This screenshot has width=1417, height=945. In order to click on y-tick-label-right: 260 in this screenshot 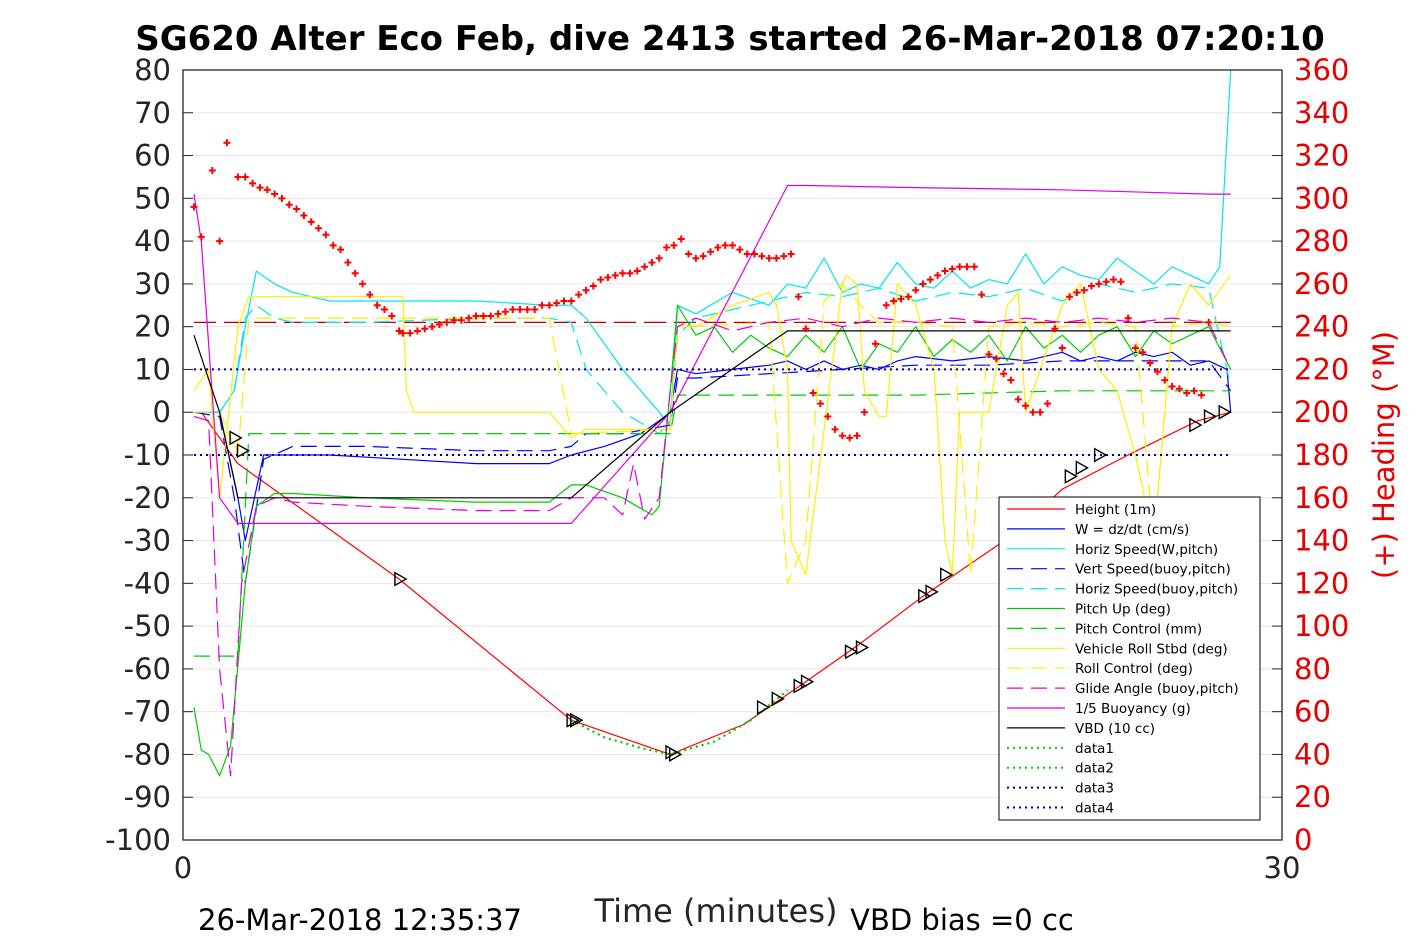, I will do `click(1321, 284)`.